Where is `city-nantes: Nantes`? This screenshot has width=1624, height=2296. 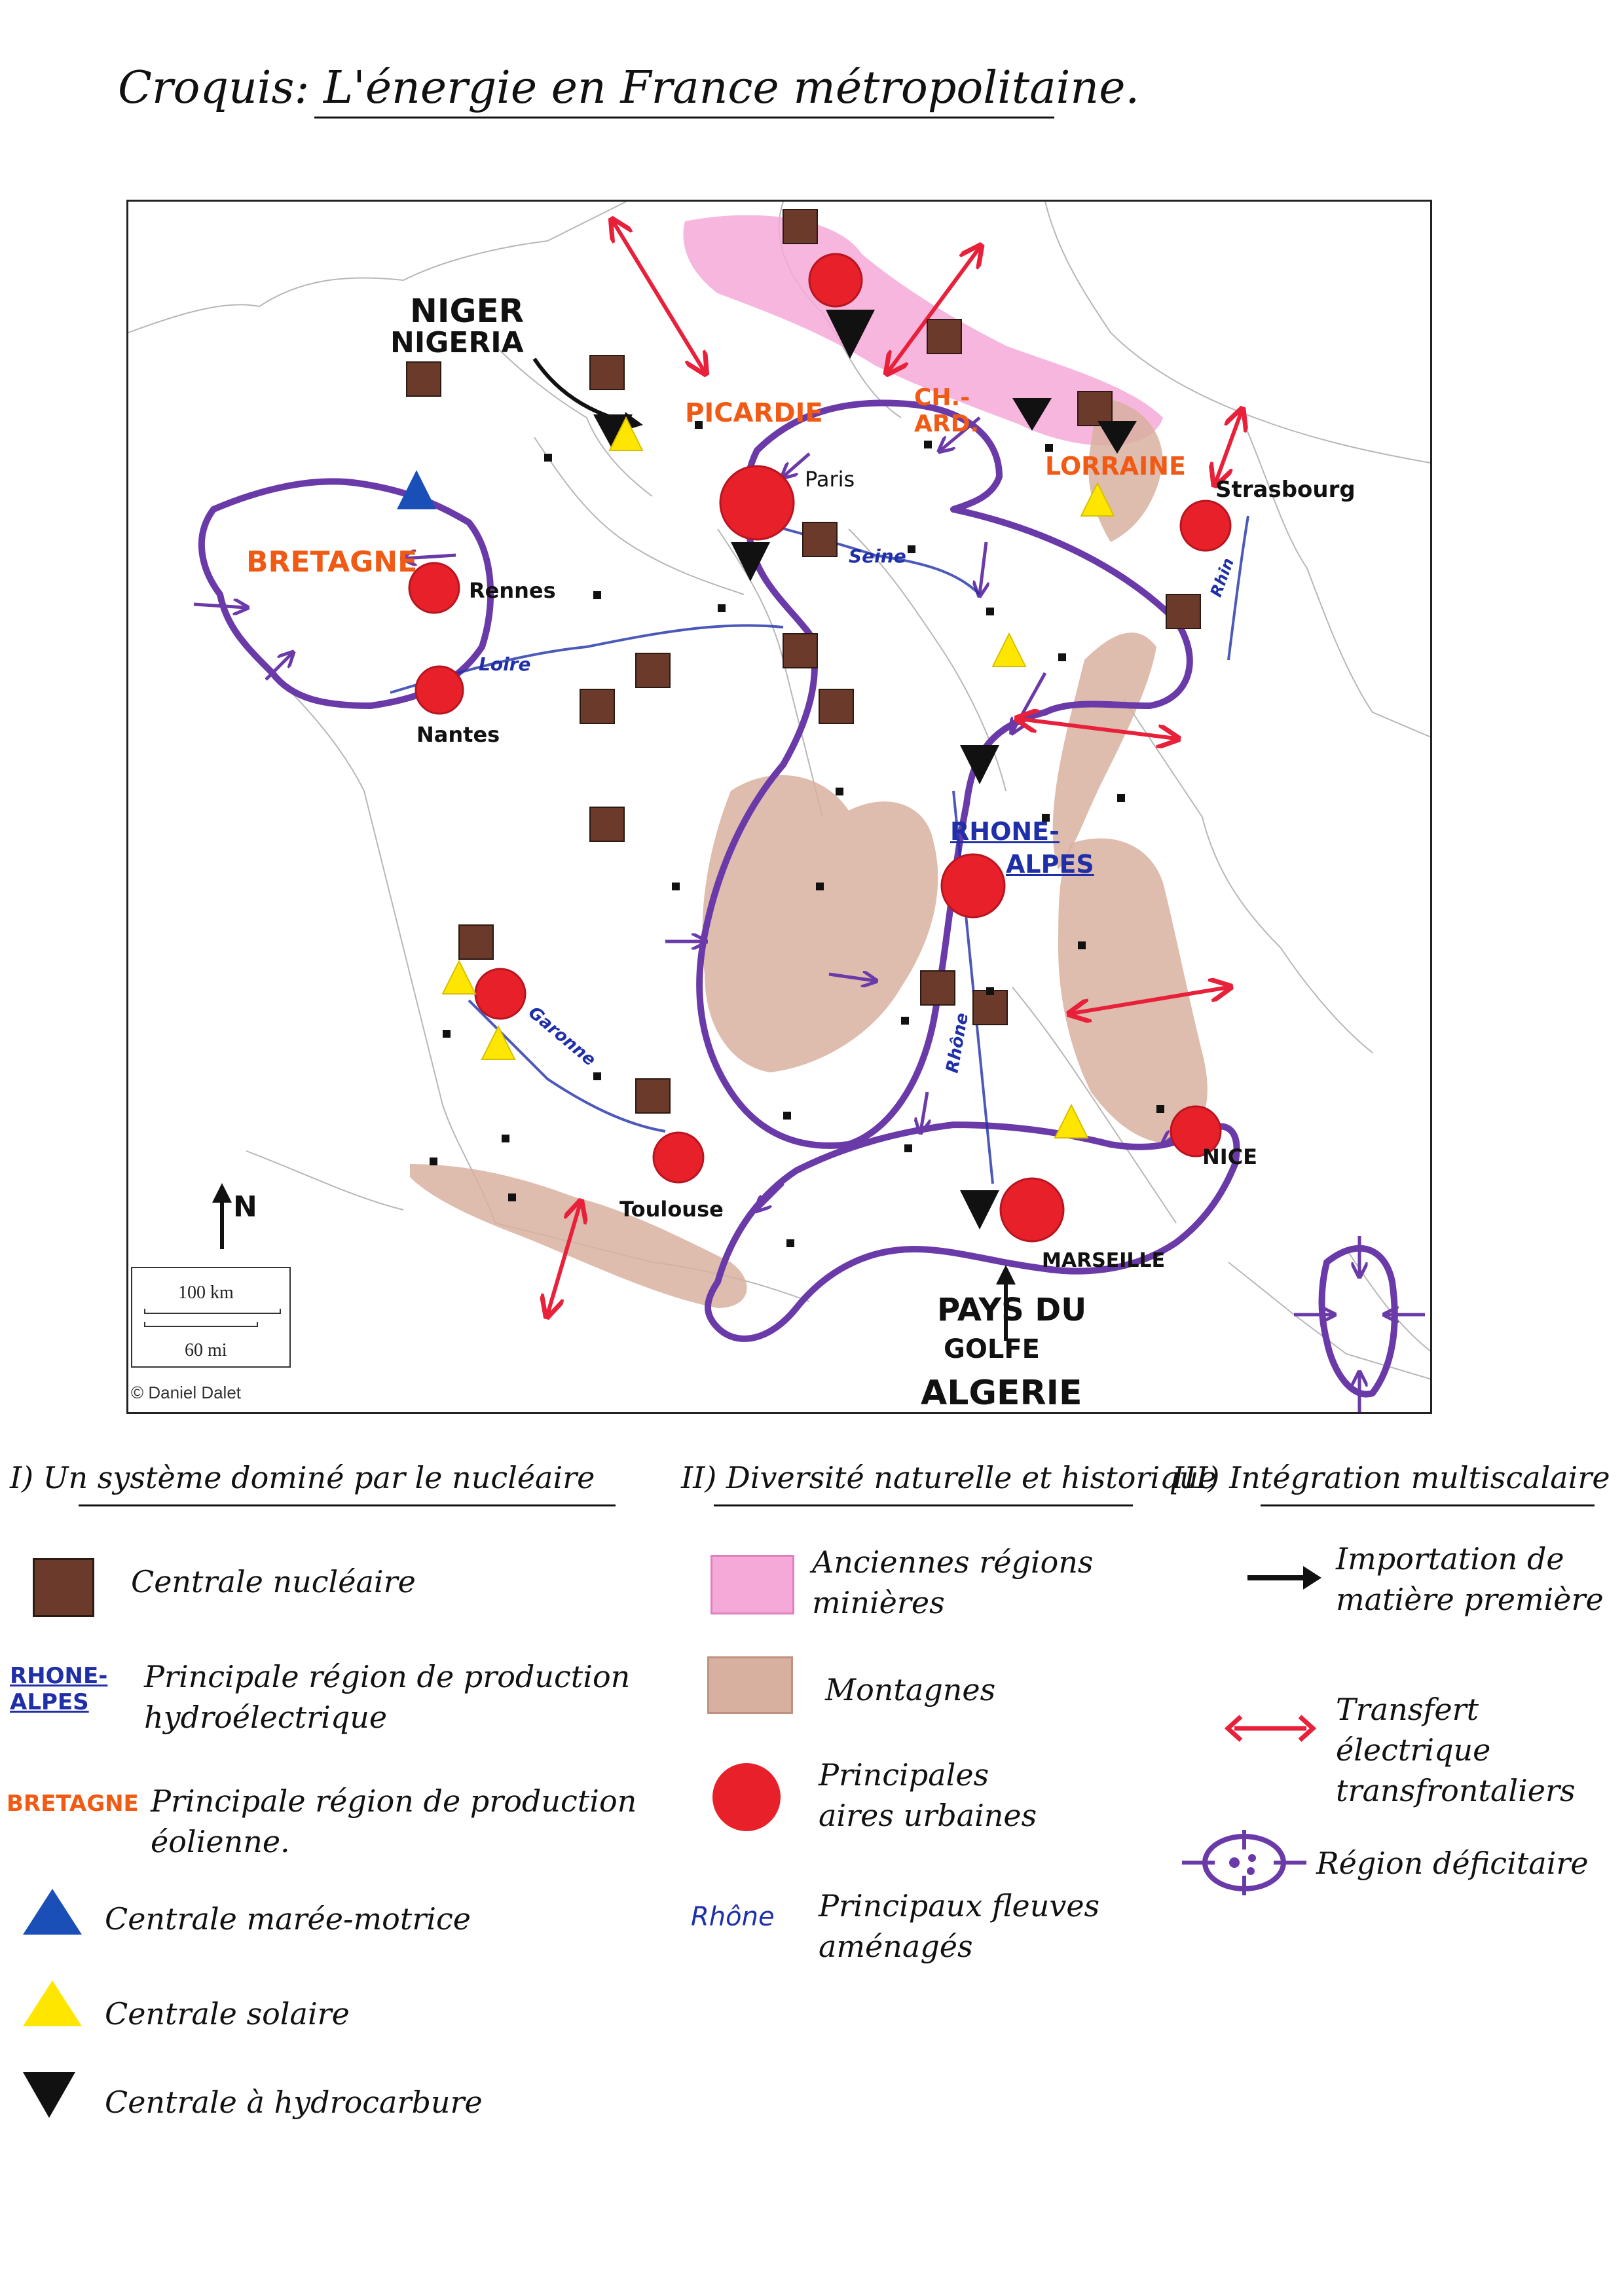
city-nantes: Nantes is located at coordinates (458, 734).